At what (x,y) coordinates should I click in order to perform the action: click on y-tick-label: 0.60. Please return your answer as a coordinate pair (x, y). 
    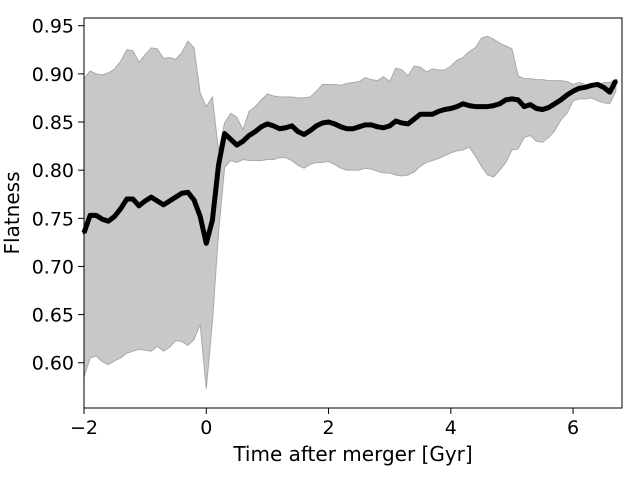
    Looking at the image, I should click on (53, 364).